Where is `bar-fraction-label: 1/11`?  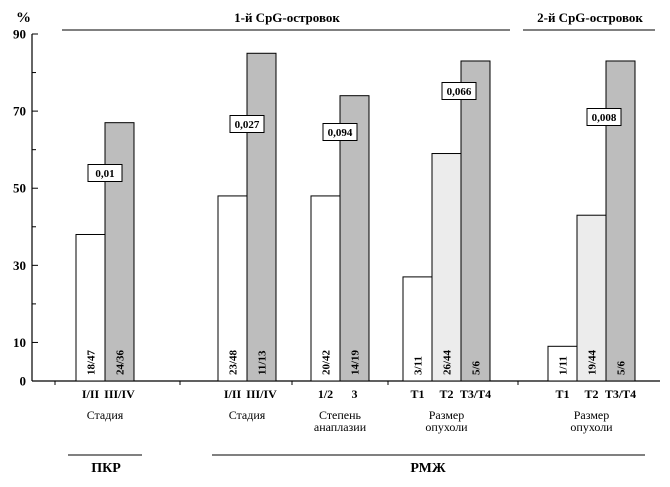 bar-fraction-label: 1/11 is located at coordinates (564, 365).